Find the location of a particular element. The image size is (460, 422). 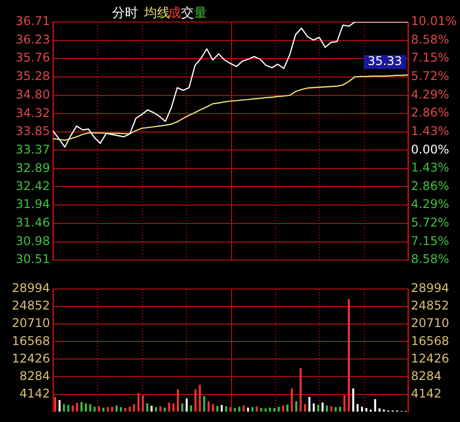

y-tick-label: 36.71 is located at coordinates (33, 21).